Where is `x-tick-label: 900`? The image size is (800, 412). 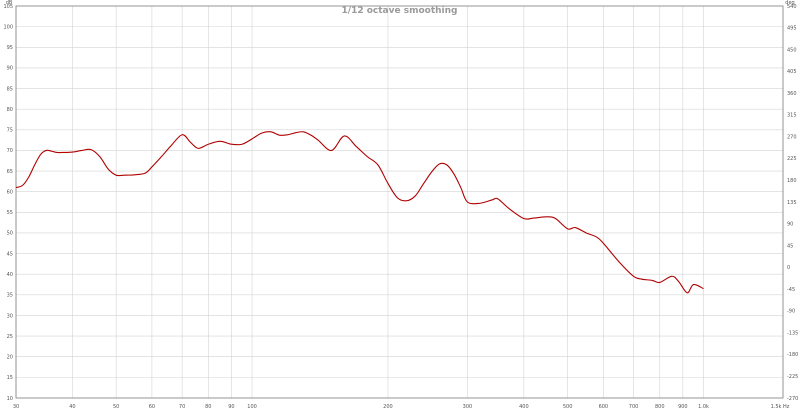 x-tick-label: 900 is located at coordinates (683, 407).